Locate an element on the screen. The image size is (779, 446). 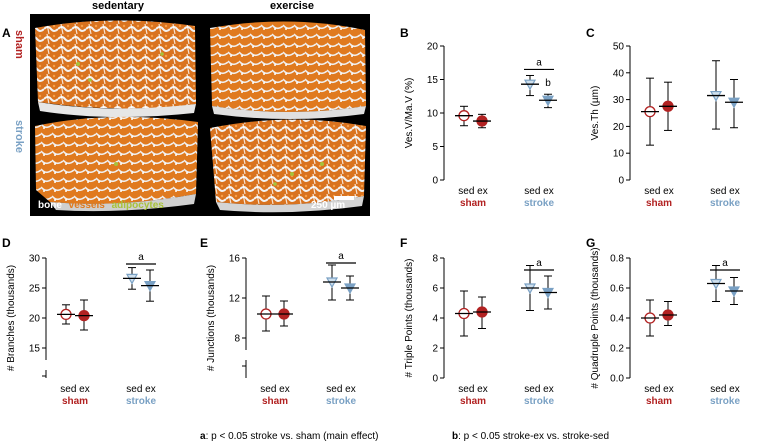
panel-letter-g: G is located at coordinates (591, 243).